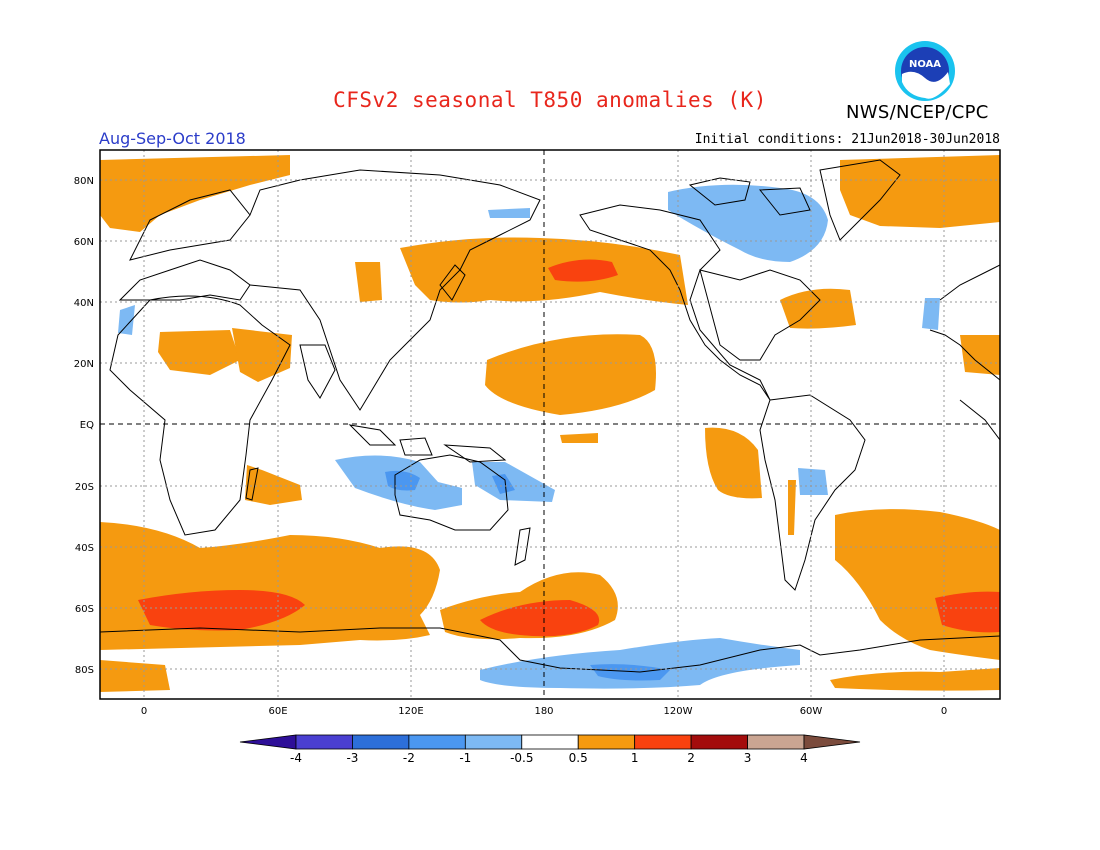 The width and height of the screenshot is (1100, 850). Describe the element at coordinates (172, 138) in the screenshot. I see `season-label: Aug-Sep-Oct 2018` at that location.